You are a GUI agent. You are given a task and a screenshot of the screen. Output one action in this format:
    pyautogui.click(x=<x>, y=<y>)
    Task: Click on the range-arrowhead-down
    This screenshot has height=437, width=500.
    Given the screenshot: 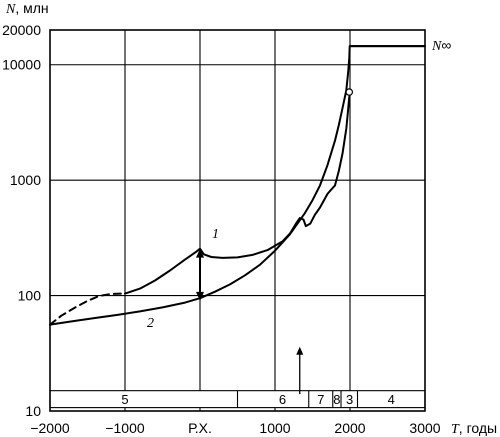 What is the action you would take?
    pyautogui.click(x=200, y=296)
    